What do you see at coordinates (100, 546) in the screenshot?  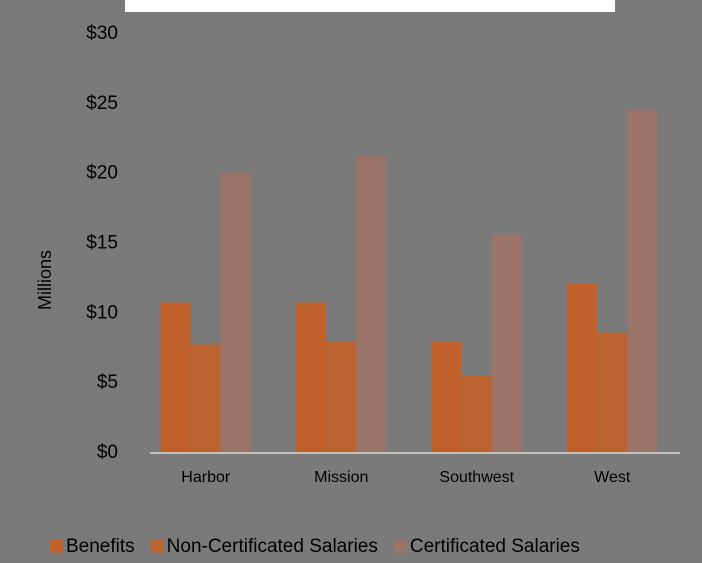 I see `legend-label: Benefits` at bounding box center [100, 546].